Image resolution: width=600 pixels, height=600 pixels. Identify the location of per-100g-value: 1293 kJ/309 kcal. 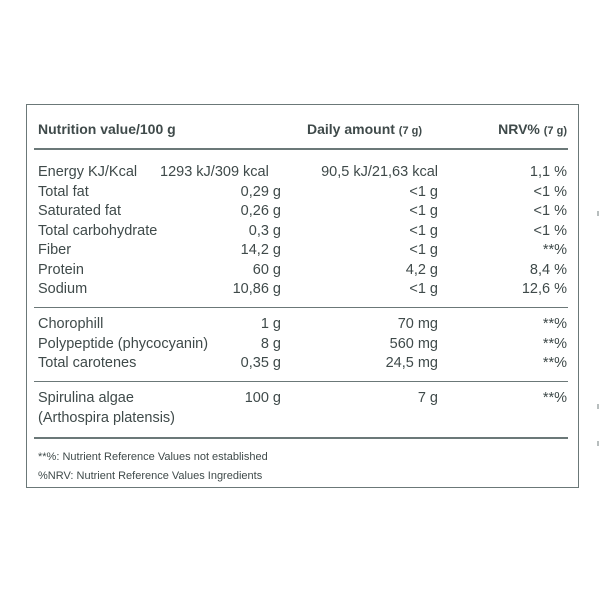
(214, 172).